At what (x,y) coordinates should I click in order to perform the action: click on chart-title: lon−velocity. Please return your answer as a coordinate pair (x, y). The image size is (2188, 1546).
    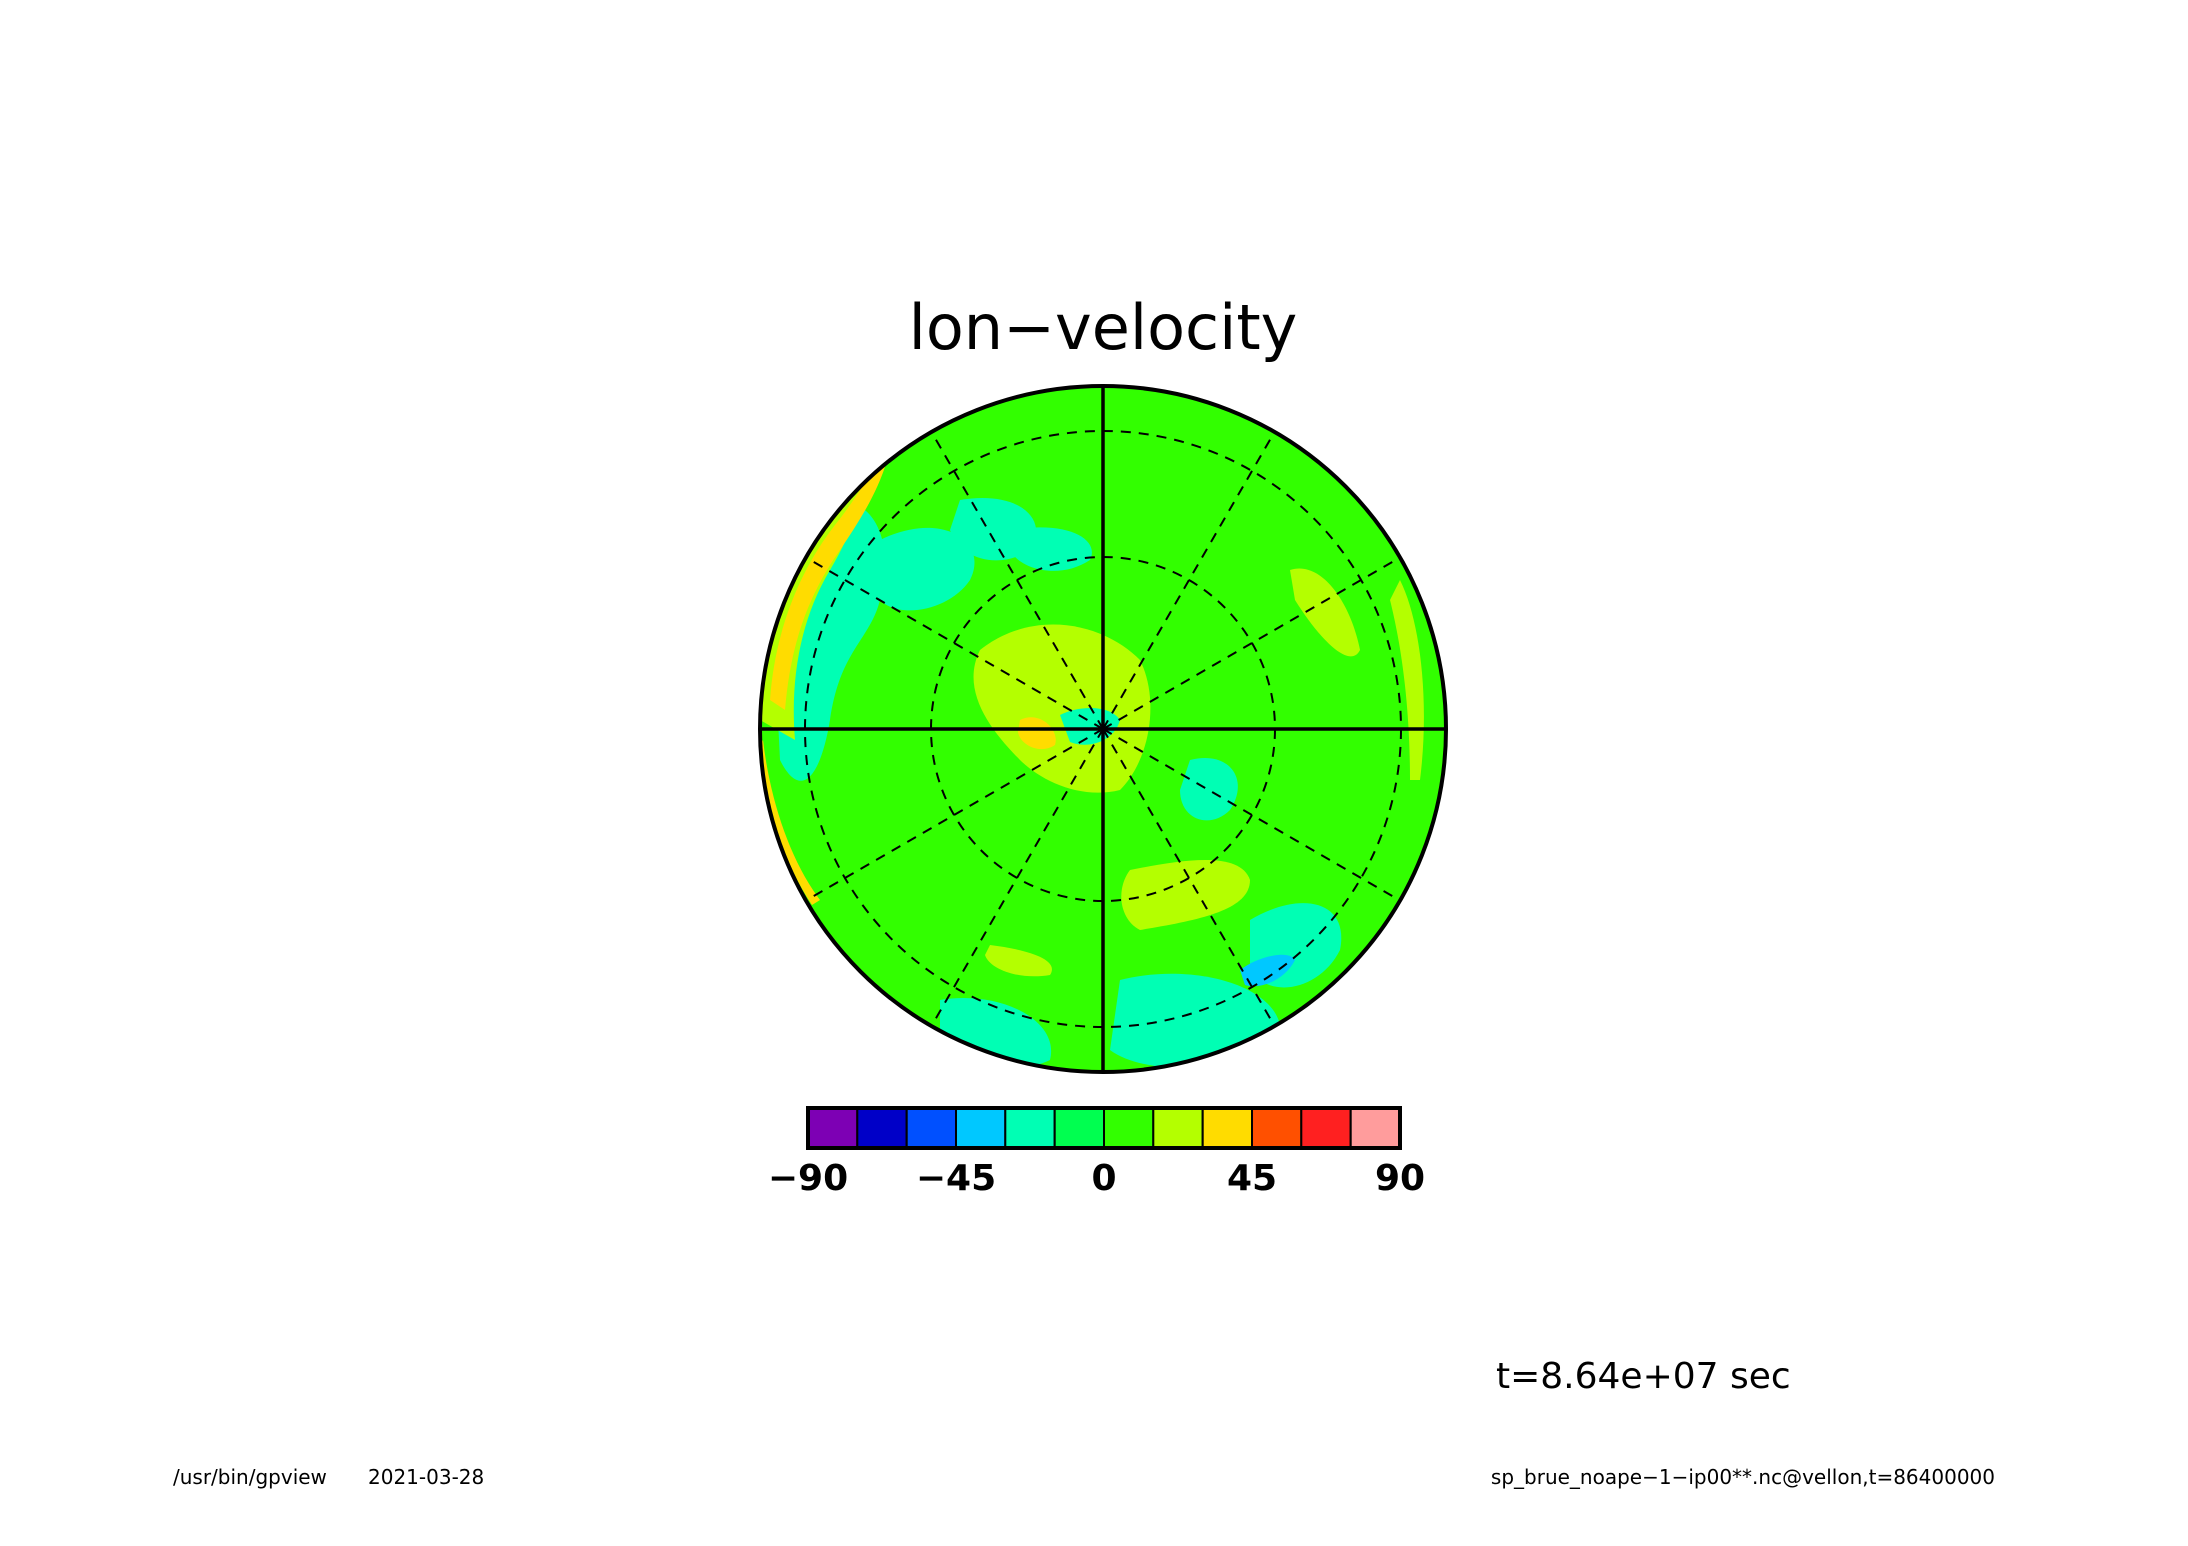
    Looking at the image, I should click on (1103, 327).